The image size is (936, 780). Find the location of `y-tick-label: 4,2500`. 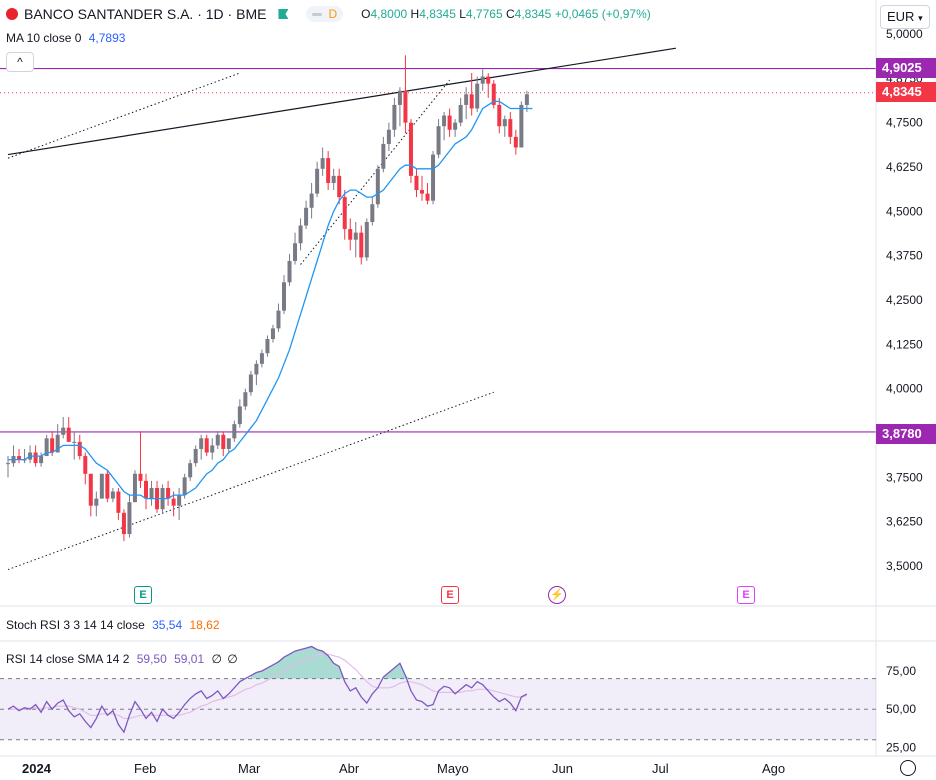

y-tick-label: 4,2500 is located at coordinates (904, 300).